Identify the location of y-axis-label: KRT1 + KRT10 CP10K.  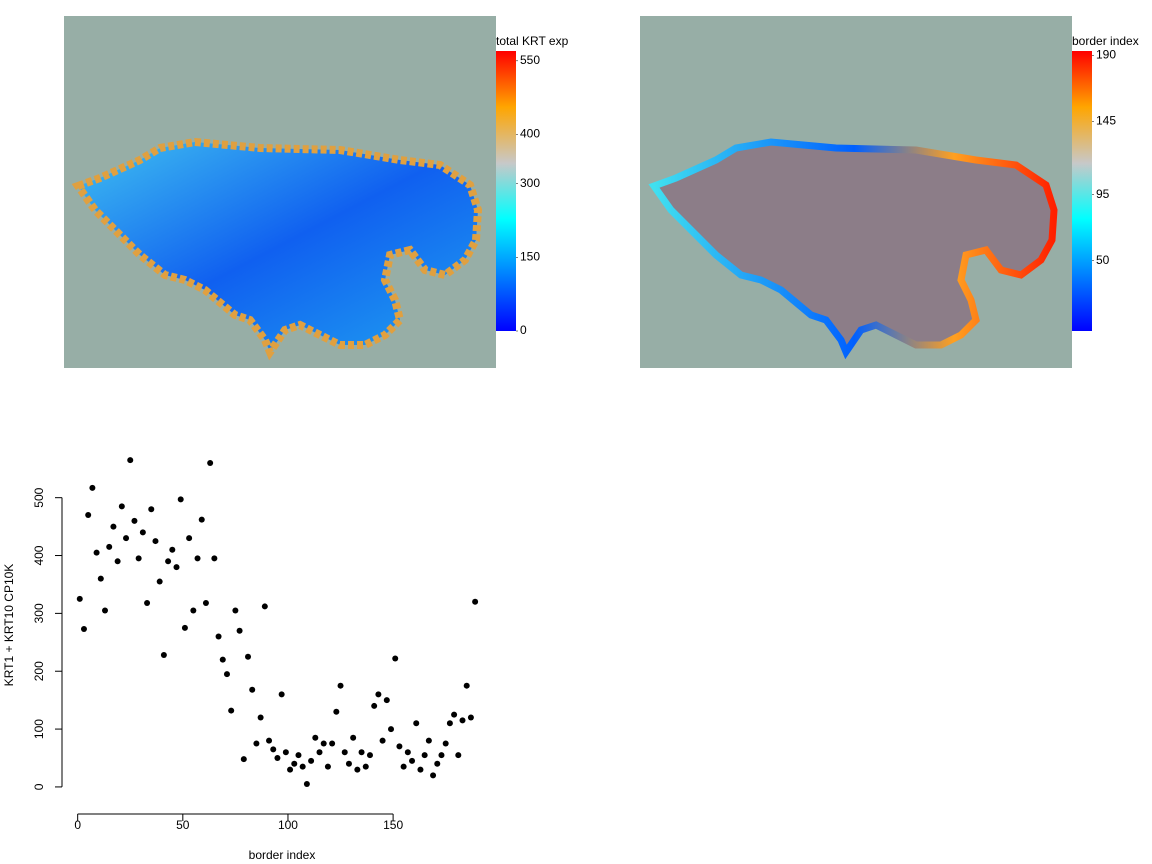
(9, 625).